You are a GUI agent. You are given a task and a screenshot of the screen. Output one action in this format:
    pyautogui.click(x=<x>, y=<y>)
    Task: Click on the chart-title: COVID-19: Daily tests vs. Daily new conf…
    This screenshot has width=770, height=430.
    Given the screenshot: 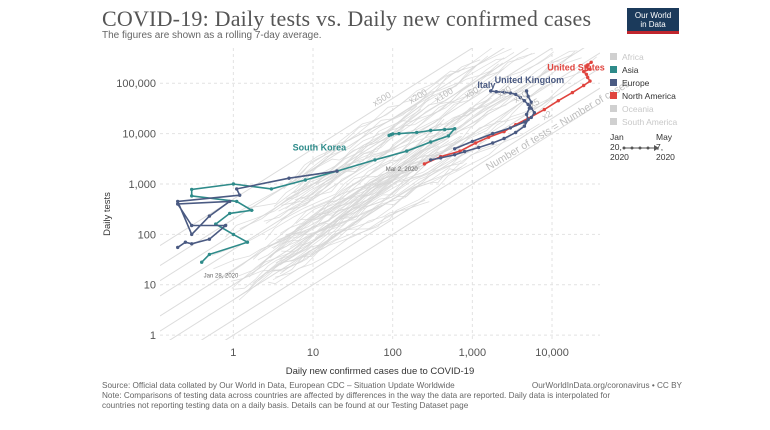 What is the action you would take?
    pyautogui.click(x=347, y=18)
    